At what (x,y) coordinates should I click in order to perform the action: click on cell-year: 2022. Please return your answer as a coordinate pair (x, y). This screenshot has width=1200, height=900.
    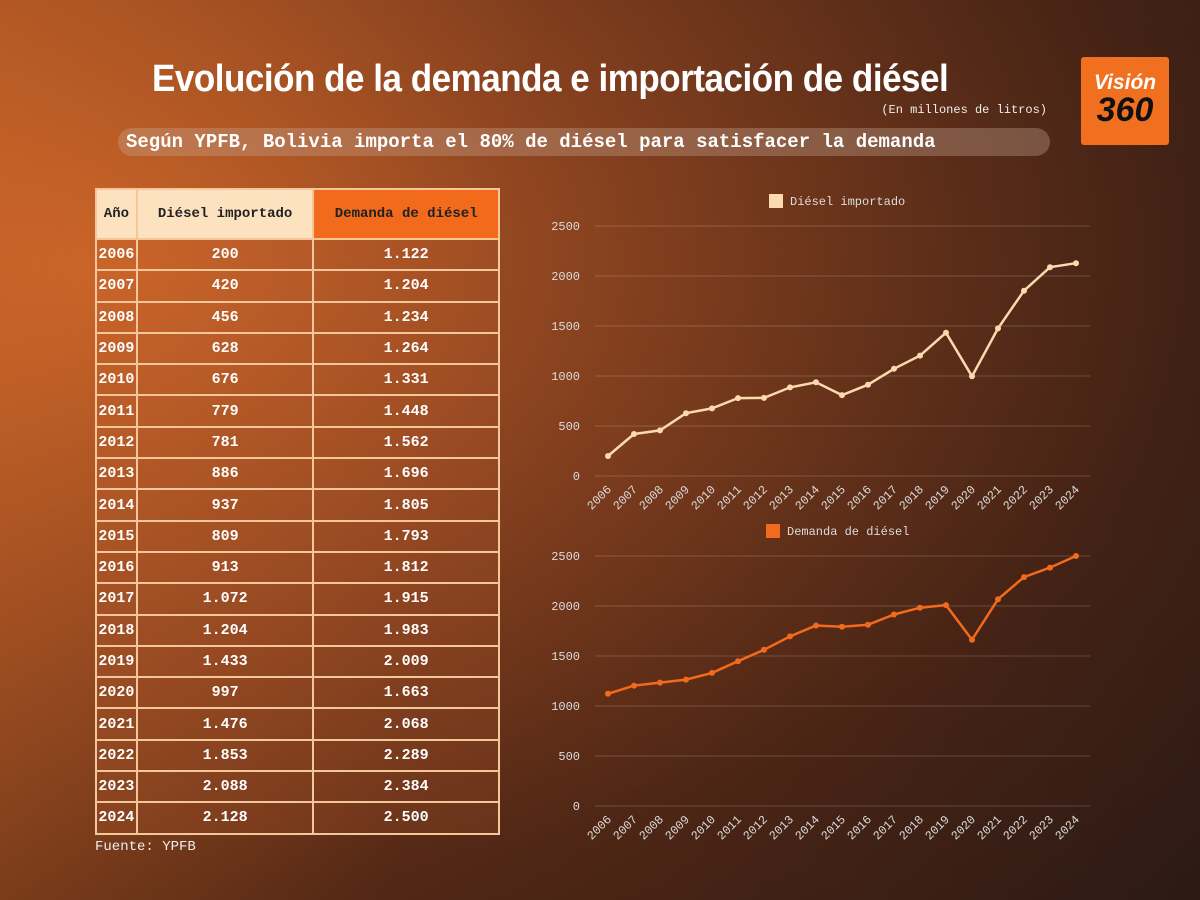
    Looking at the image, I should click on (116, 755).